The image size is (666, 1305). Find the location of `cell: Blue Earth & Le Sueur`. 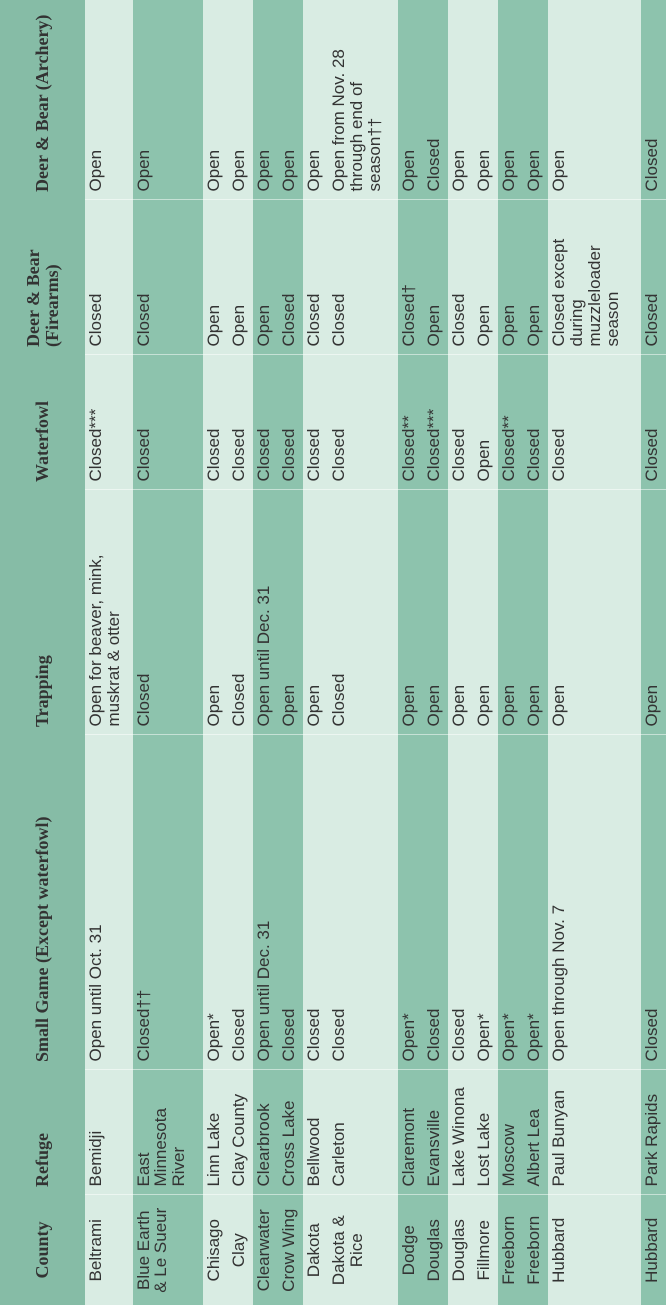

cell: Blue Earth & Le Sueur is located at coordinates (167, 1250).